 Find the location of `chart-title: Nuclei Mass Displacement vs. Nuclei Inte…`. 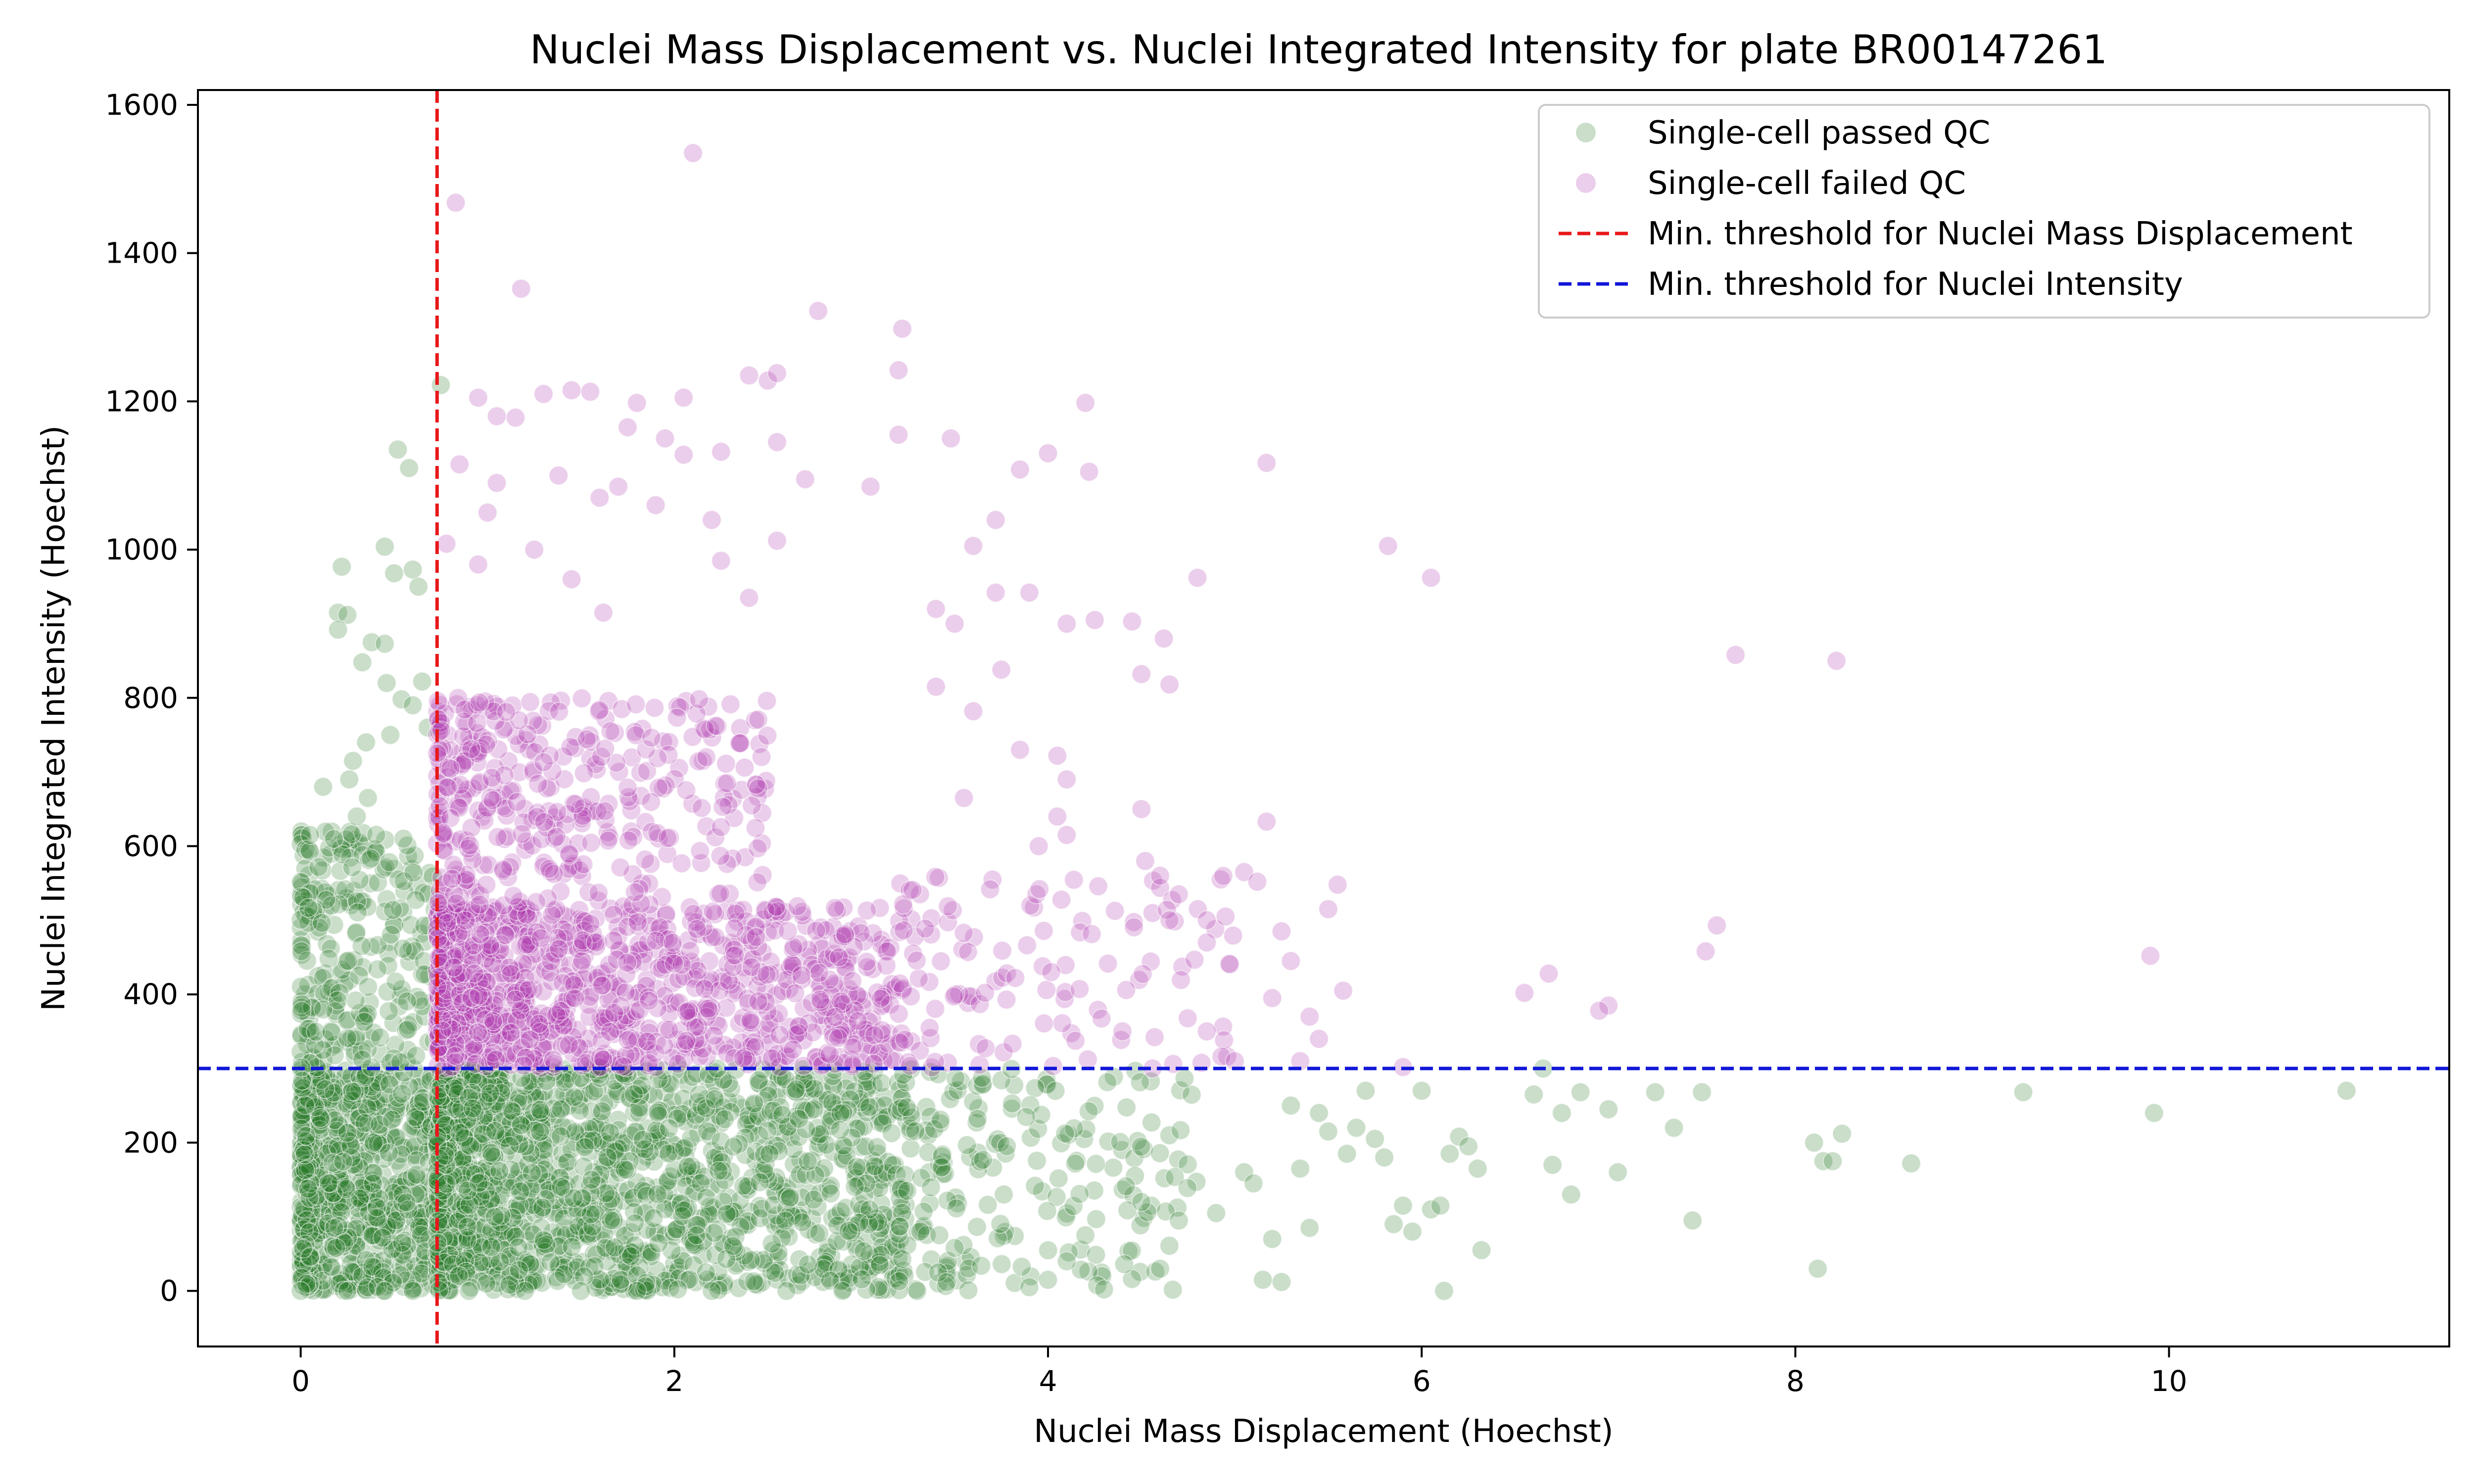

chart-title: Nuclei Mass Displacement vs. Nuclei Inte… is located at coordinates (1319, 50).